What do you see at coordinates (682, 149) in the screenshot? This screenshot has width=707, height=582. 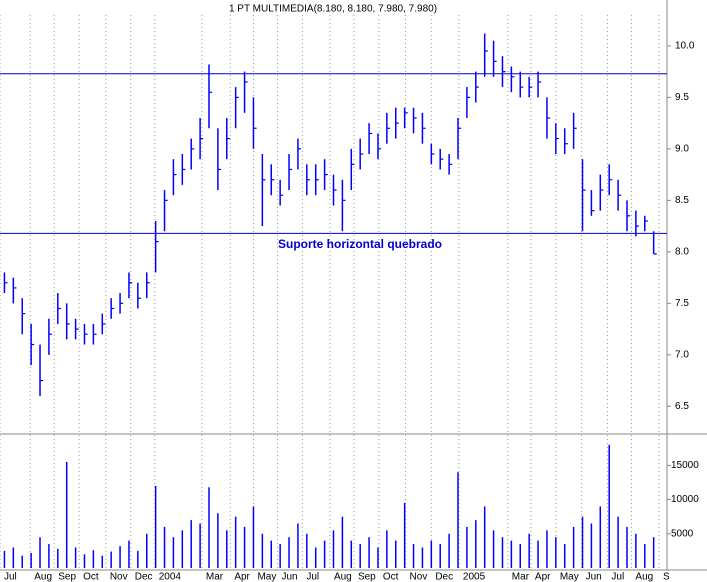 I see `y-tick-label: 9.0` at bounding box center [682, 149].